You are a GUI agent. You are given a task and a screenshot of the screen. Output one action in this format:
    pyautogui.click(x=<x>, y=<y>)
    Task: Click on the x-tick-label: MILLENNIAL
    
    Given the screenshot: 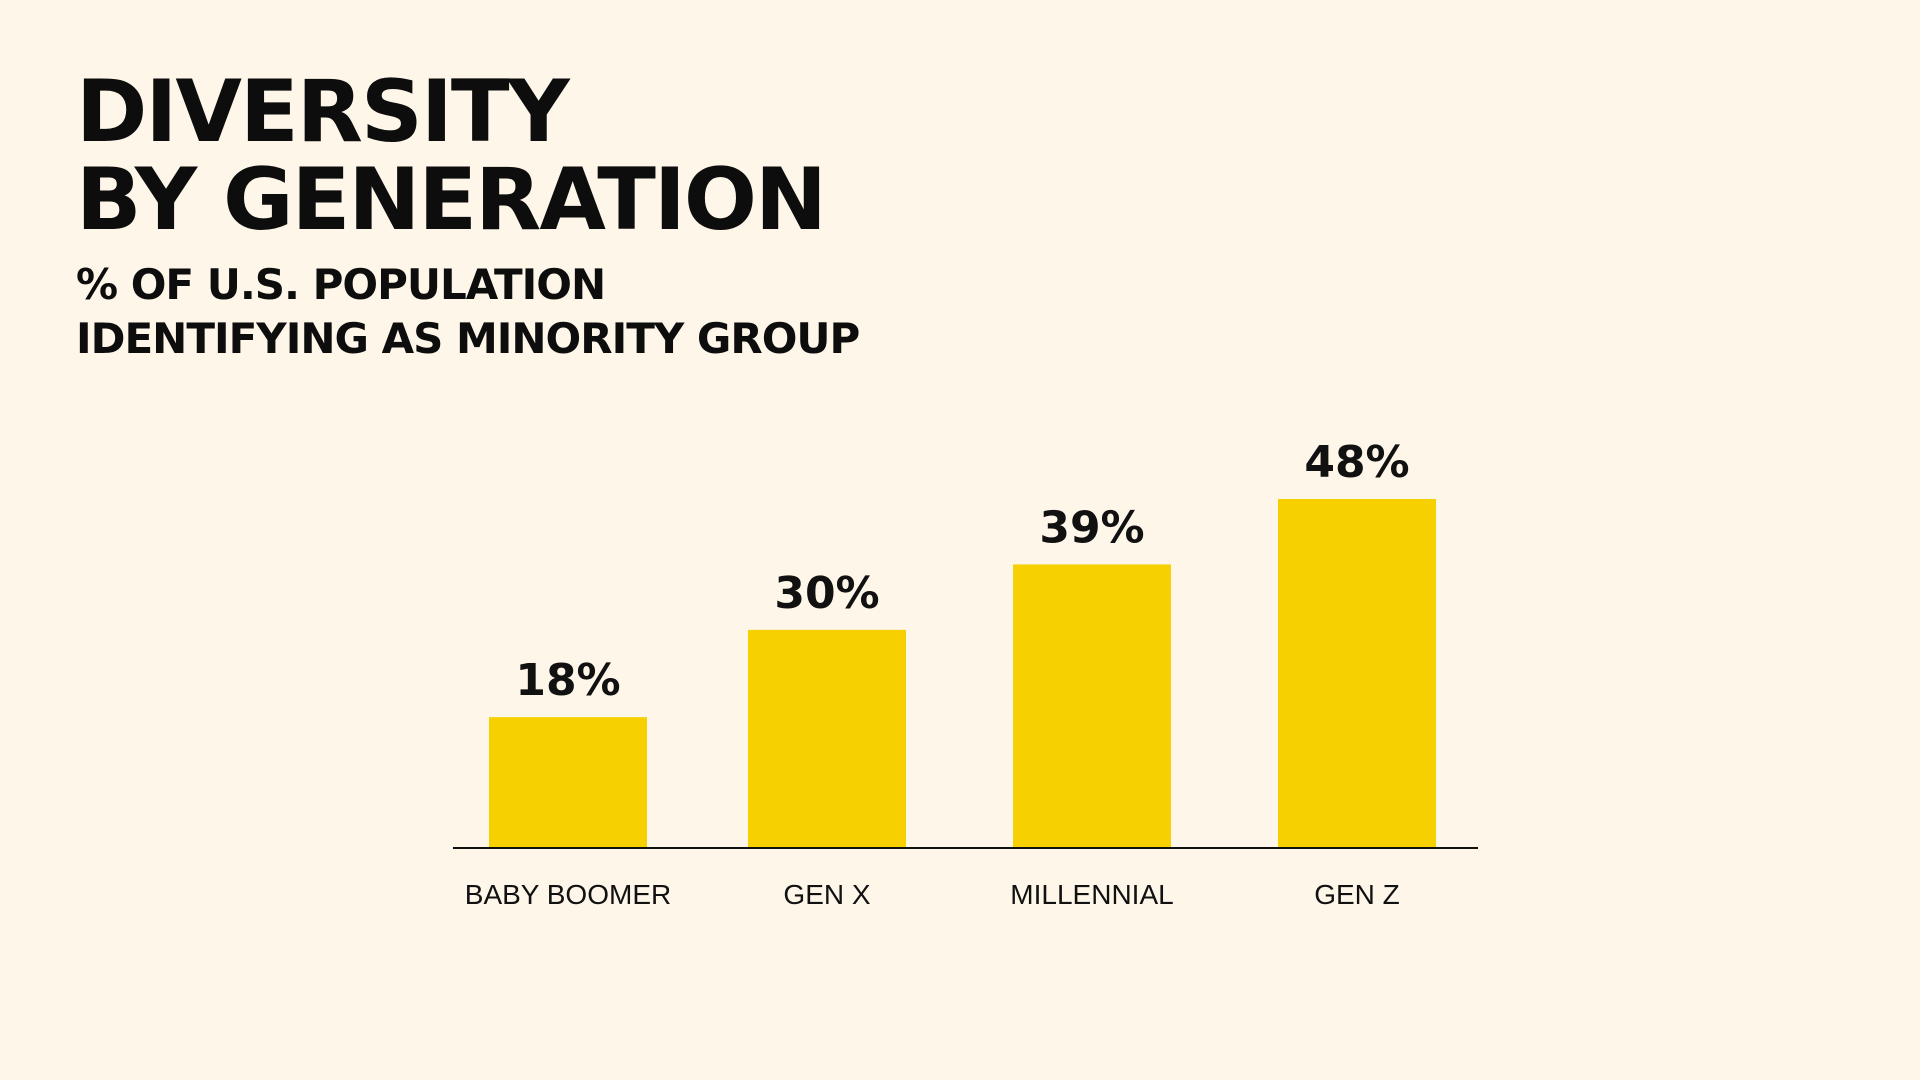 What is the action you would take?
    pyautogui.click(x=1091, y=894)
    